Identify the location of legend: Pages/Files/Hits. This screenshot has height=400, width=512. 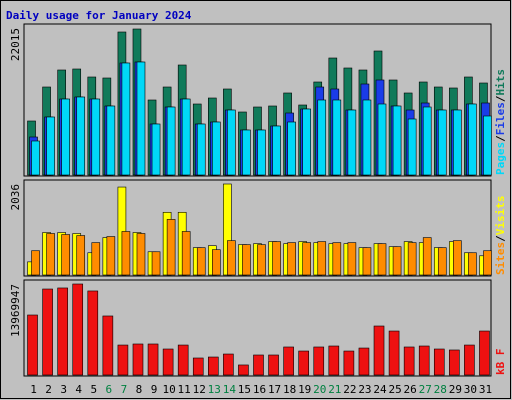
(500, 122).